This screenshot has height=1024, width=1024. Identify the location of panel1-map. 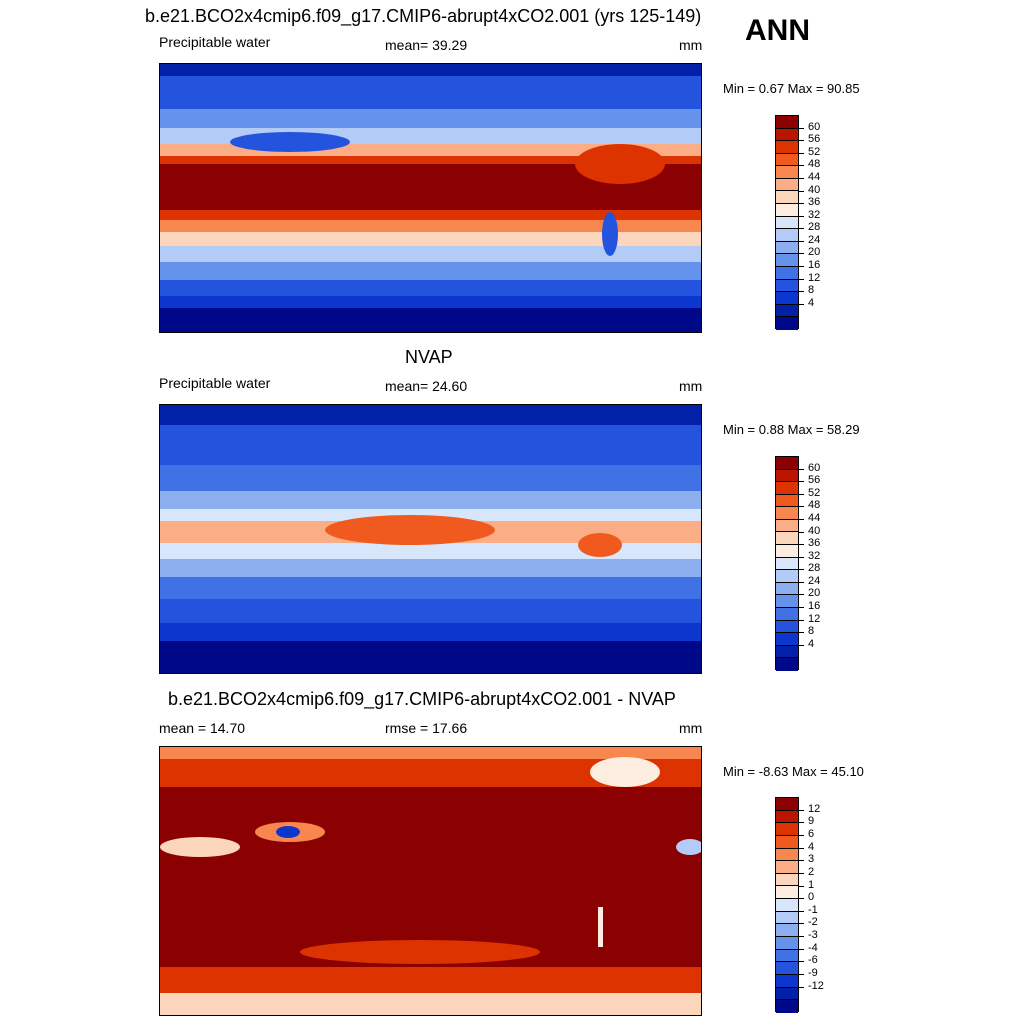
(430, 198).